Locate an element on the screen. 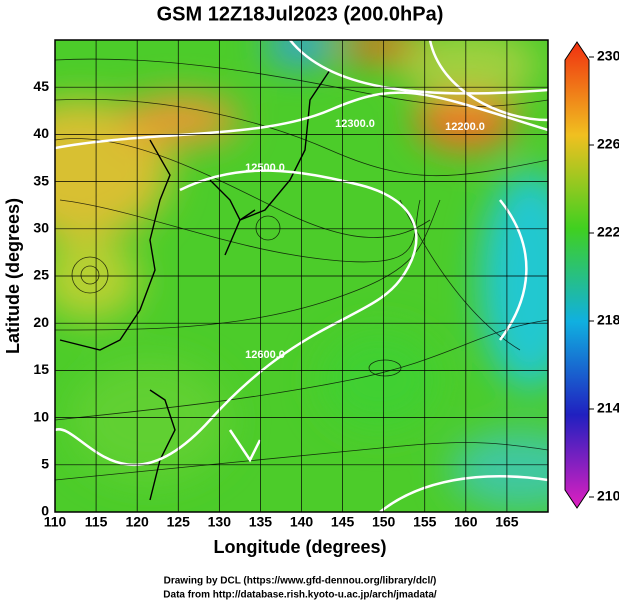 This screenshot has height=610, width=619. colorbar-tick-label: 226 is located at coordinates (608, 144).